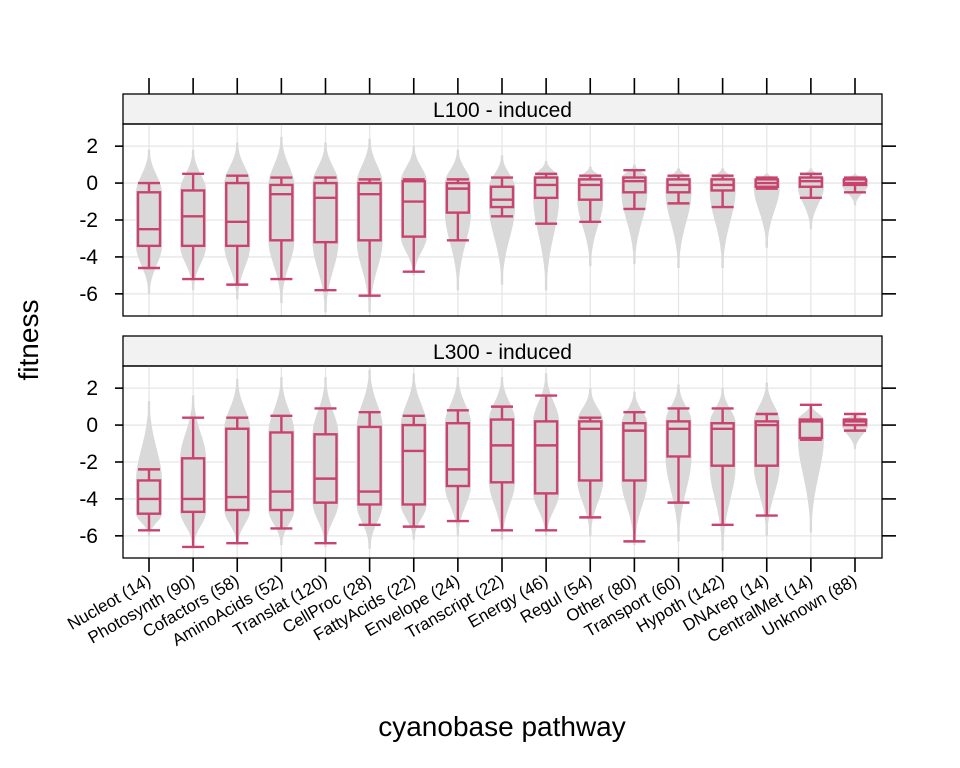  I want to click on x-axis-title: cyanobase pathway, so click(502, 726).